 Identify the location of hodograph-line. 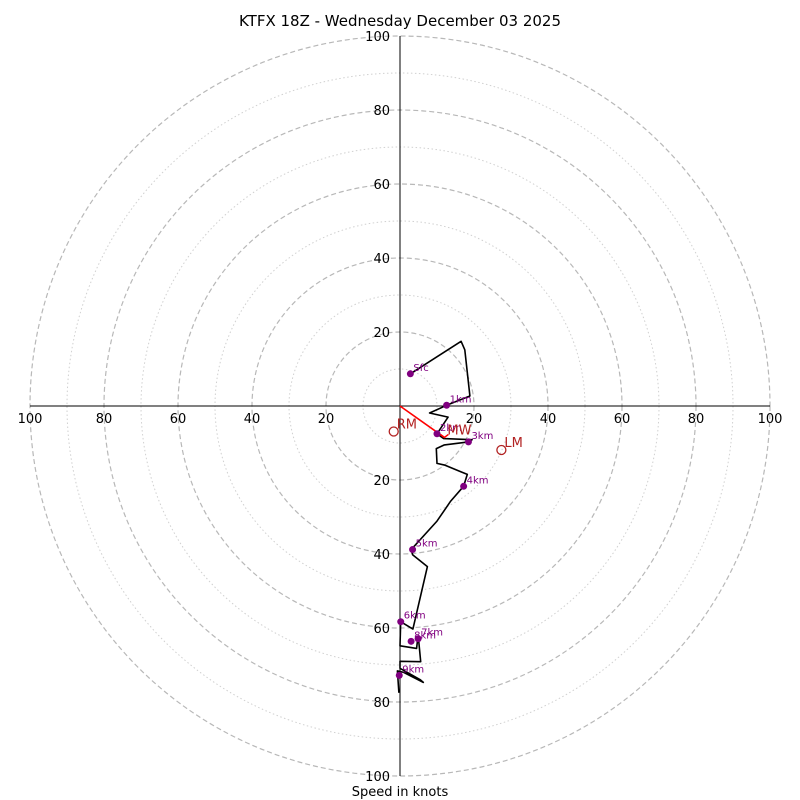
(434, 516).